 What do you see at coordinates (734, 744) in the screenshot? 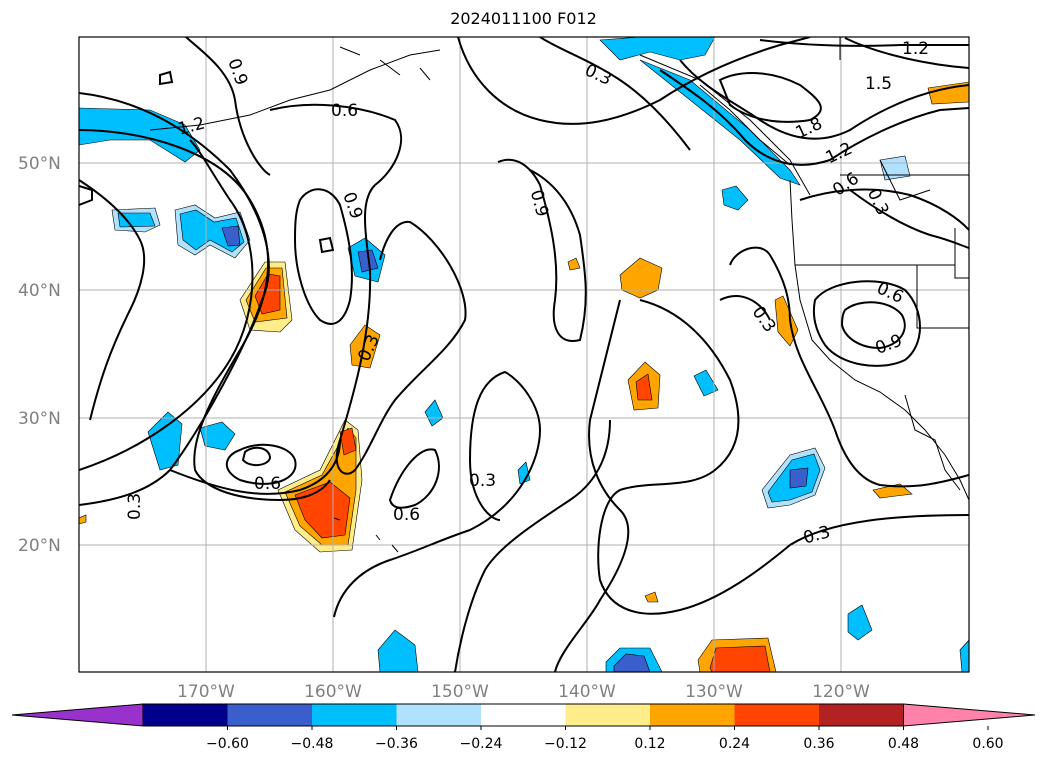
I see `colorbar-tick-label: 0.24` at bounding box center [734, 744].